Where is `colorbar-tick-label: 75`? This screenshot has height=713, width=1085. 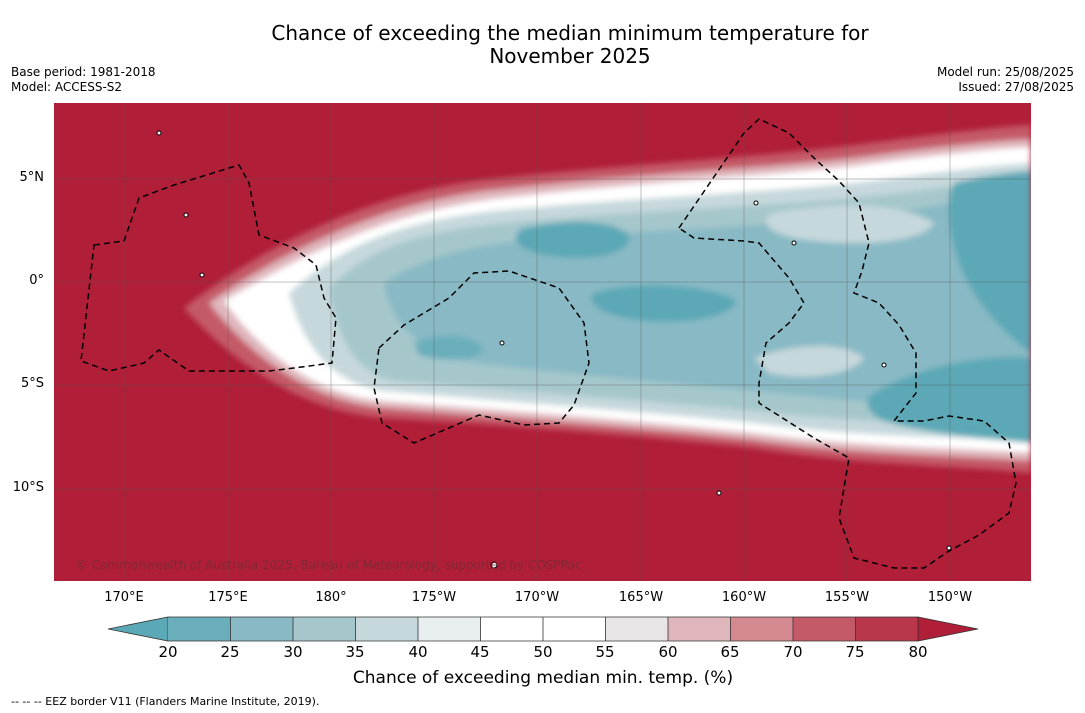 colorbar-tick-label: 75 is located at coordinates (855, 652).